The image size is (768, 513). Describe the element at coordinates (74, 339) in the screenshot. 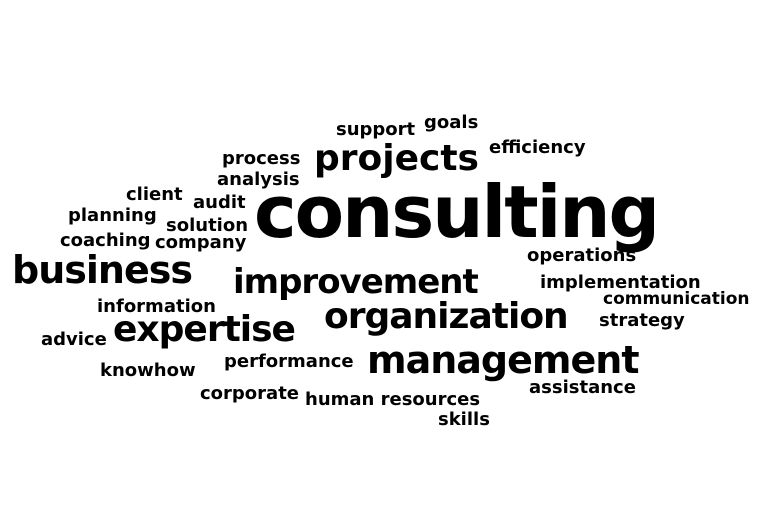

I see `word-advice: advice` at that location.